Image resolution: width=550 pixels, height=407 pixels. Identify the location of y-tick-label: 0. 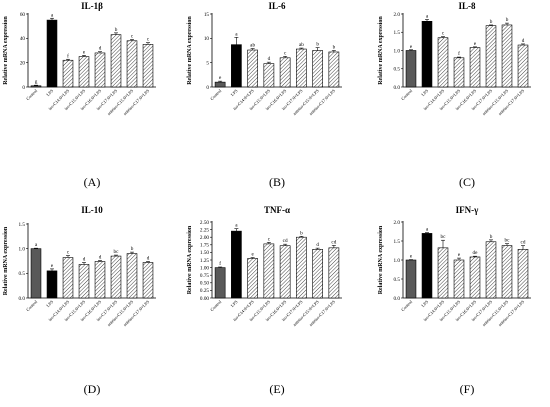
(207, 88).